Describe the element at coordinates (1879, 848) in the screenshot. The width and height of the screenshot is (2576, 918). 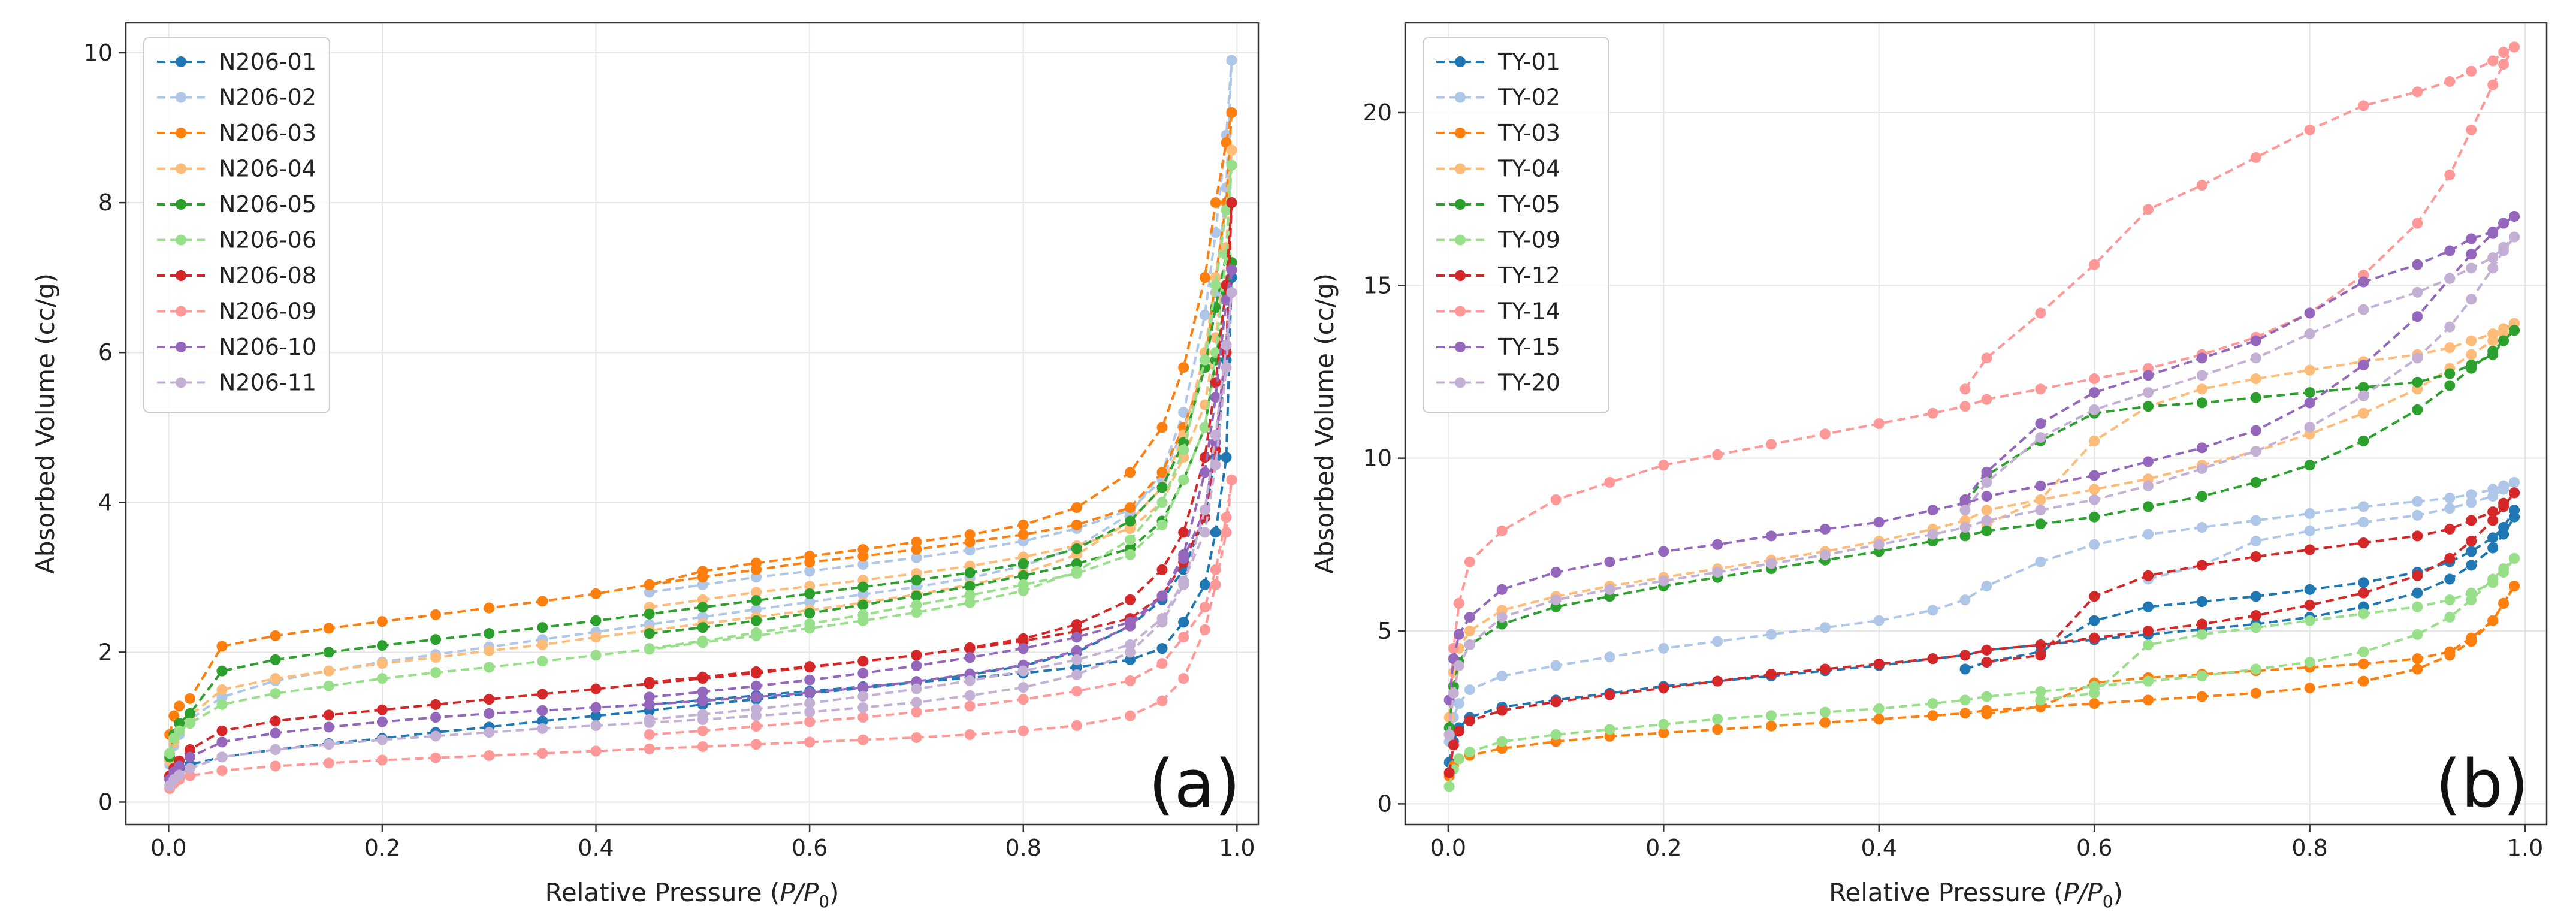
I see `chart-2-xtick-label-2: 0.4` at that location.